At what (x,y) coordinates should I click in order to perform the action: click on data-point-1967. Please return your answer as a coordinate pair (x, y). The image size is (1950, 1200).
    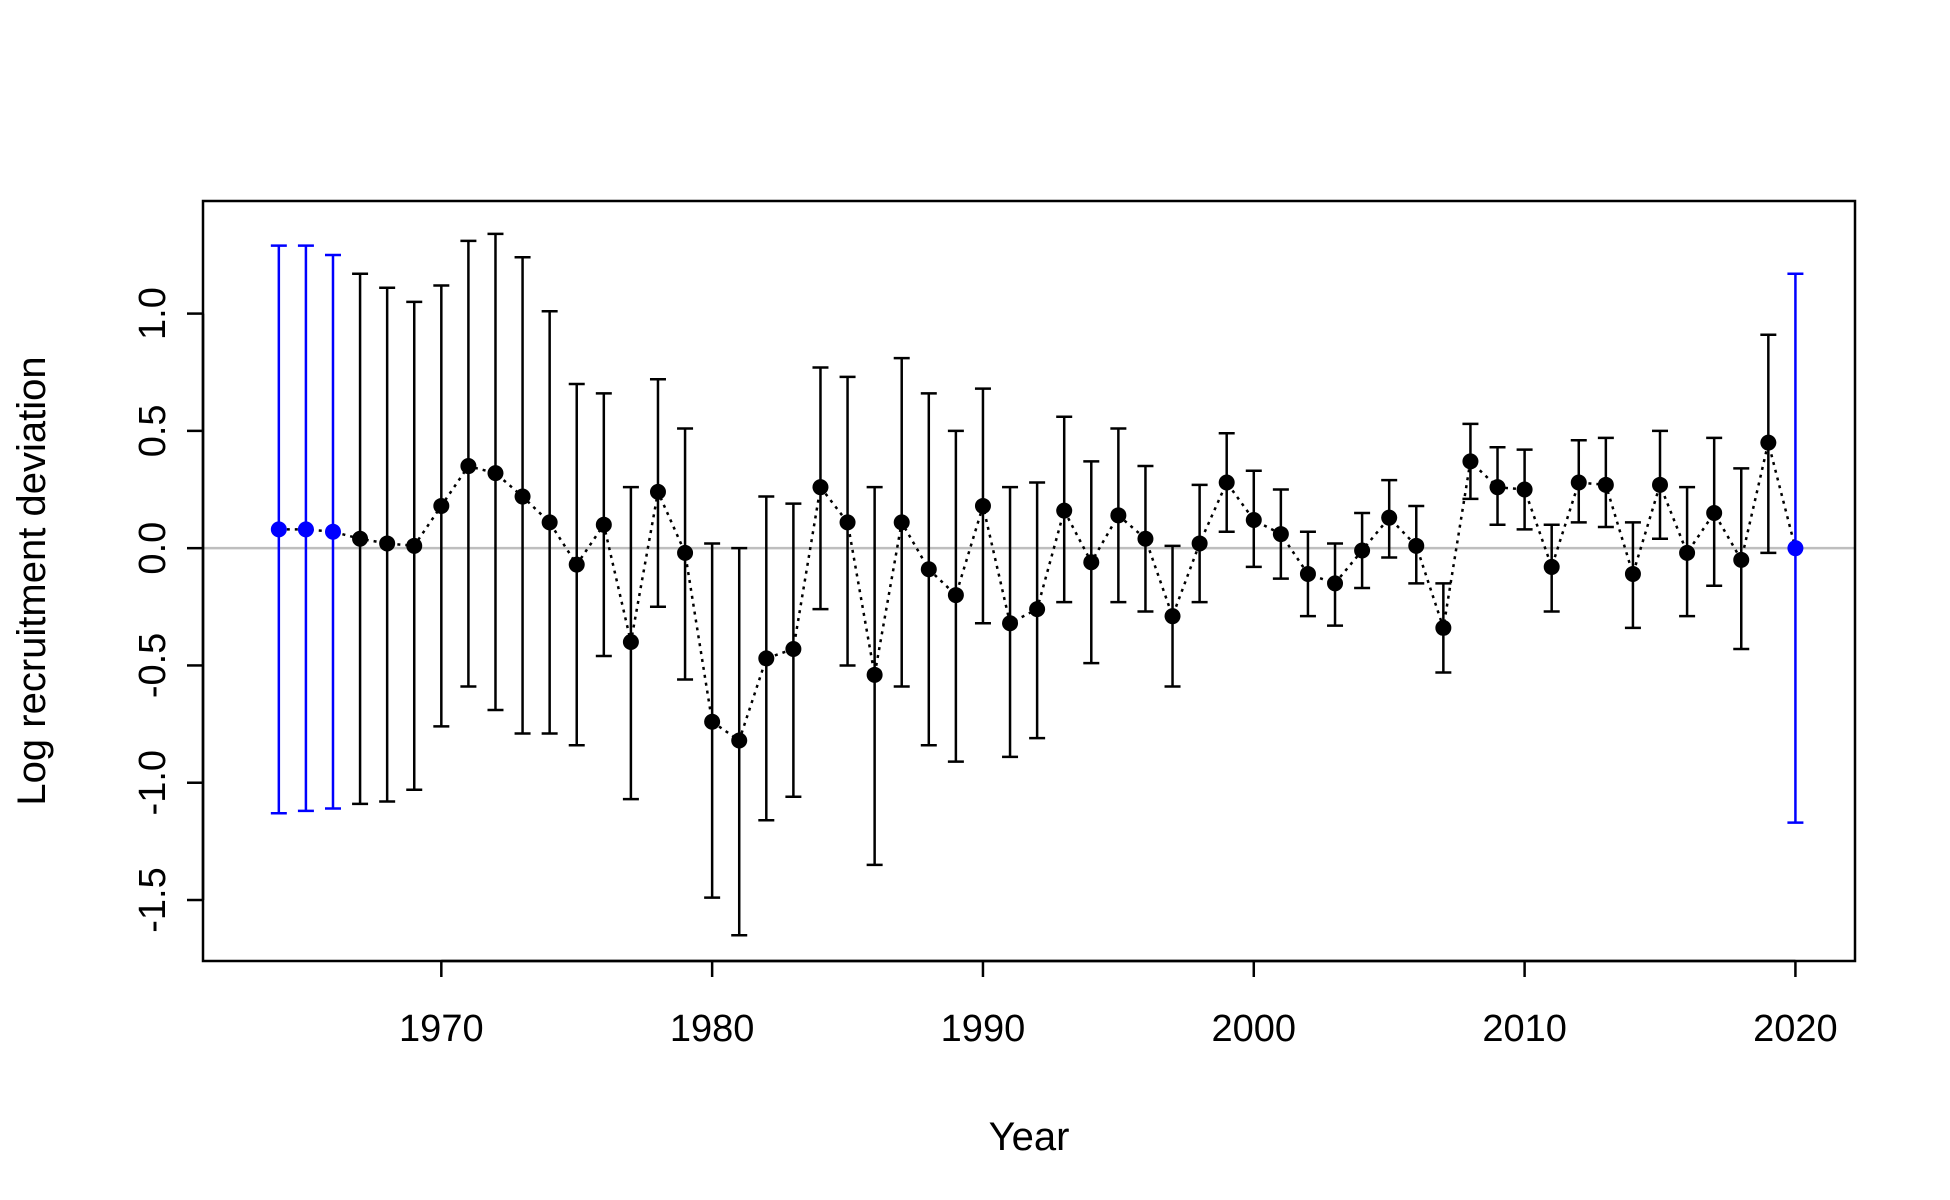
    Looking at the image, I should click on (360, 538).